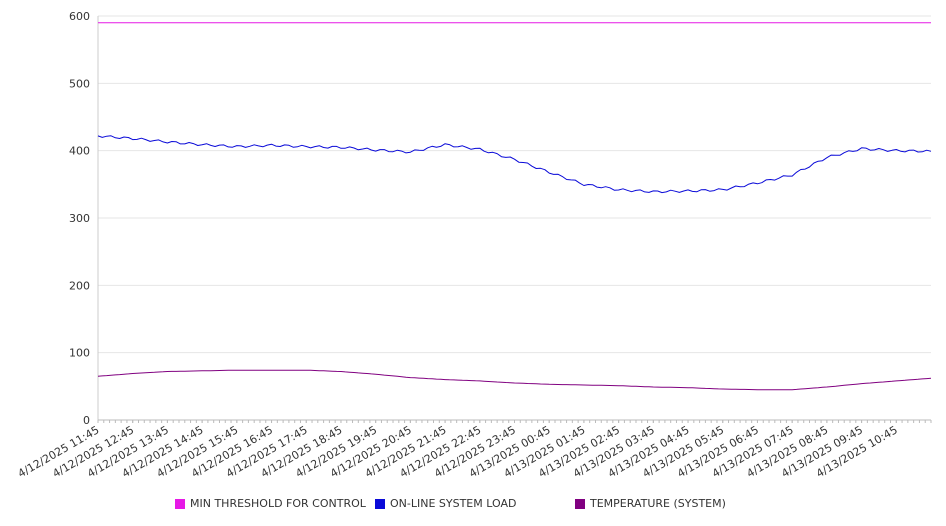  What do you see at coordinates (453, 503) in the screenshot?
I see `legend-label-system-load: ON-LINE SYSTEM LOAD` at bounding box center [453, 503].